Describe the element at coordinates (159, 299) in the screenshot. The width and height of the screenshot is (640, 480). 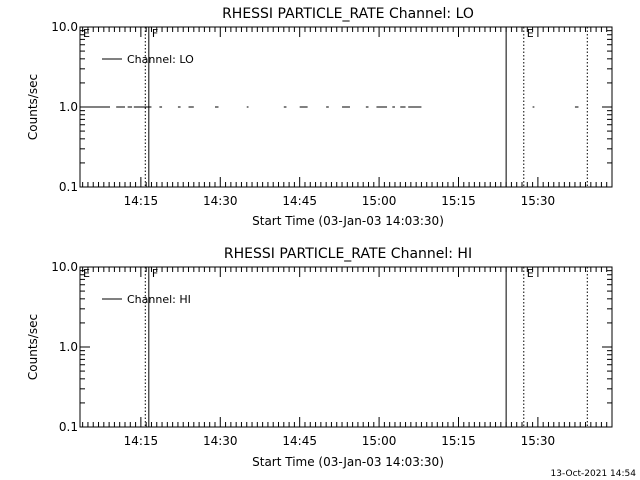
I see `legend-label: Channel: HI` at that location.